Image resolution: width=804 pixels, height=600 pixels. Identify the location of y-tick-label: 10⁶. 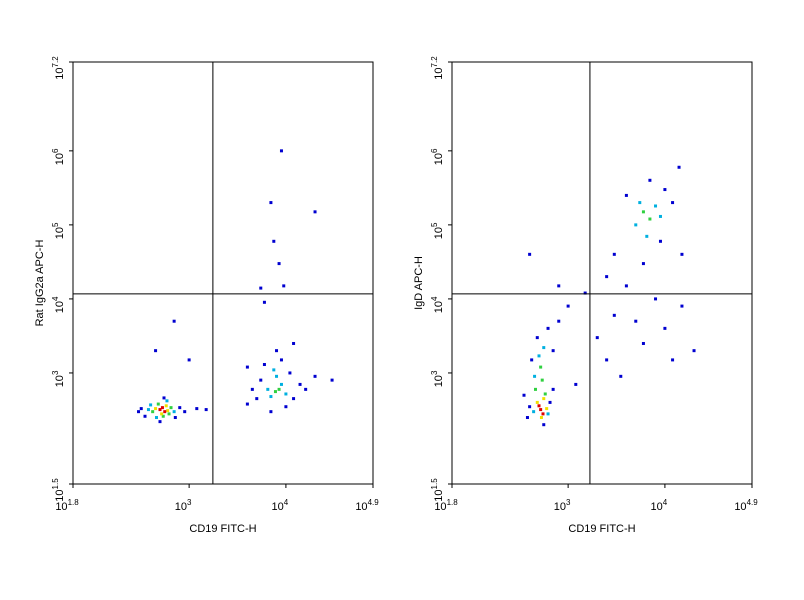
(58, 156).